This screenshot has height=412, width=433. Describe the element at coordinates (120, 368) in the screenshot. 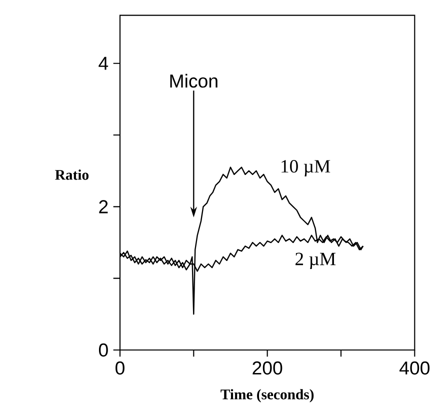

I see `x-tick-label: 0` at that location.